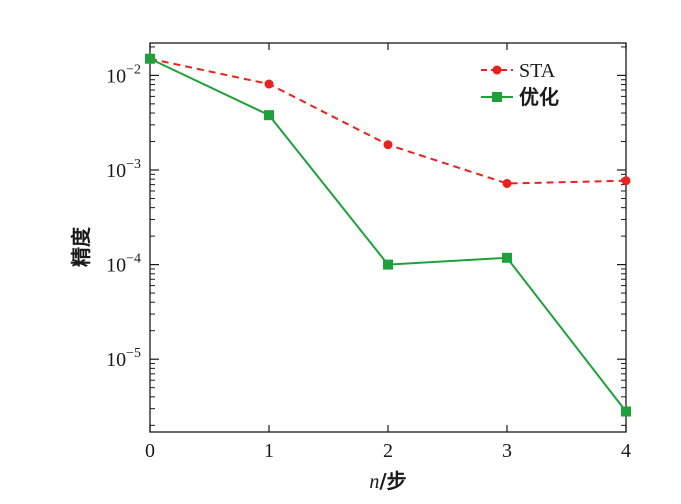 The height and width of the screenshot is (504, 681). Describe the element at coordinates (123, 169) in the screenshot. I see `y-tick-label: 10⁻³` at that location.